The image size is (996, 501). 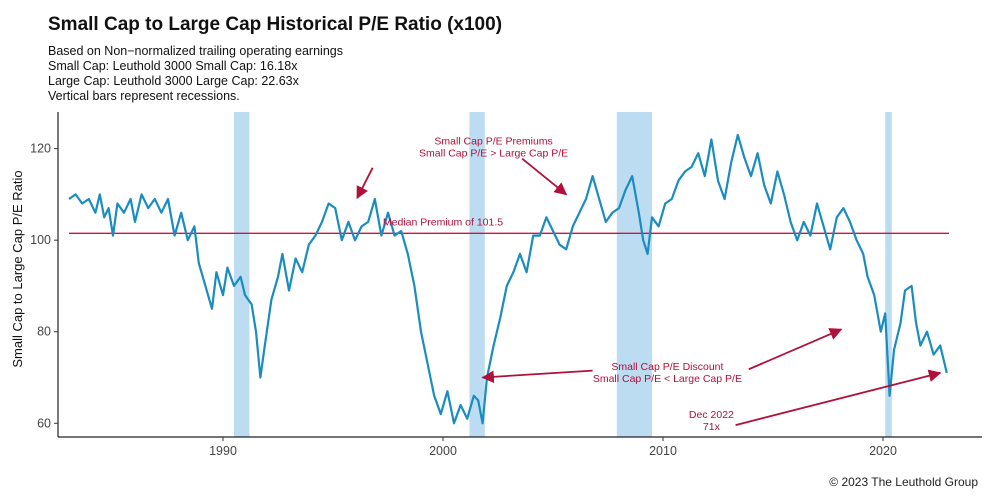 I want to click on x-tick-label: 1990, so click(x=223, y=451).